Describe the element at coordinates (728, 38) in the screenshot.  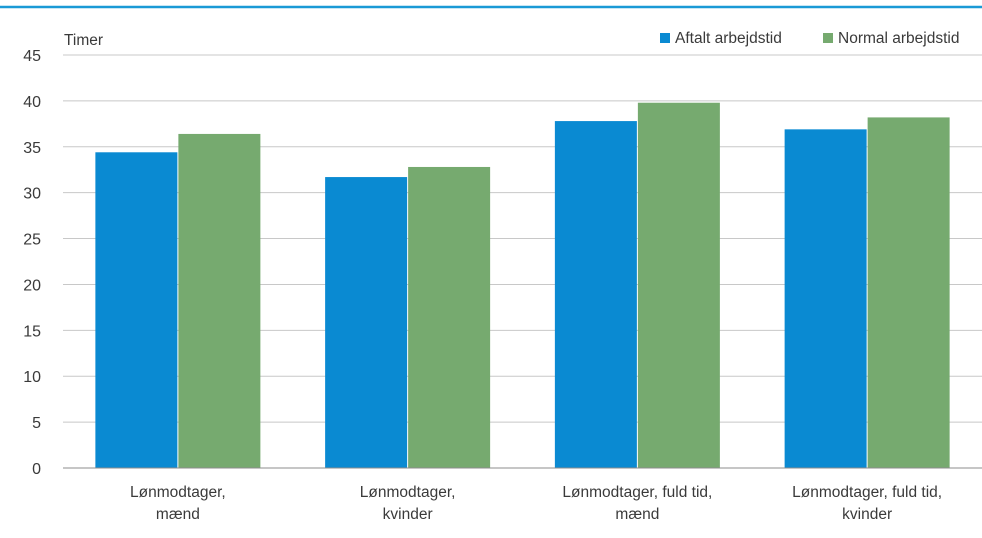
I see `legend-label: Aftalt arbejdstid` at that location.